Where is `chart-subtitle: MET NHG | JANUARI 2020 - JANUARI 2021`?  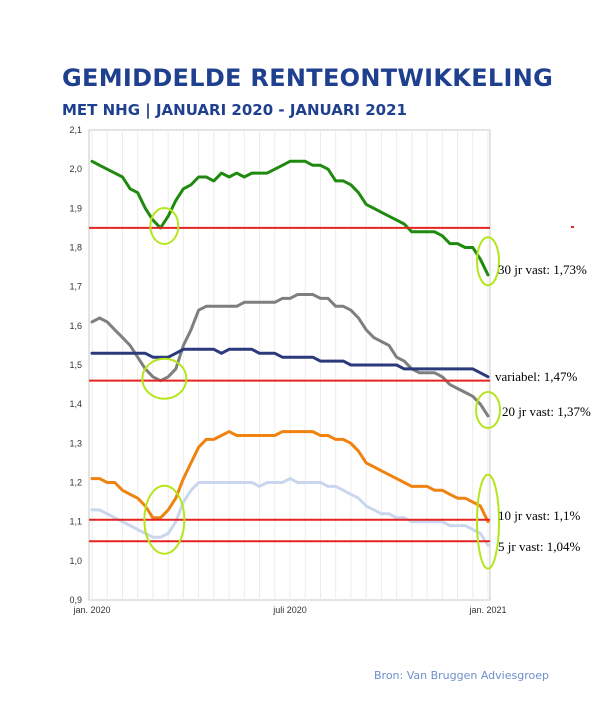 chart-subtitle: MET NHG | JANUARI 2020 - JANUARI 2021 is located at coordinates (234, 110).